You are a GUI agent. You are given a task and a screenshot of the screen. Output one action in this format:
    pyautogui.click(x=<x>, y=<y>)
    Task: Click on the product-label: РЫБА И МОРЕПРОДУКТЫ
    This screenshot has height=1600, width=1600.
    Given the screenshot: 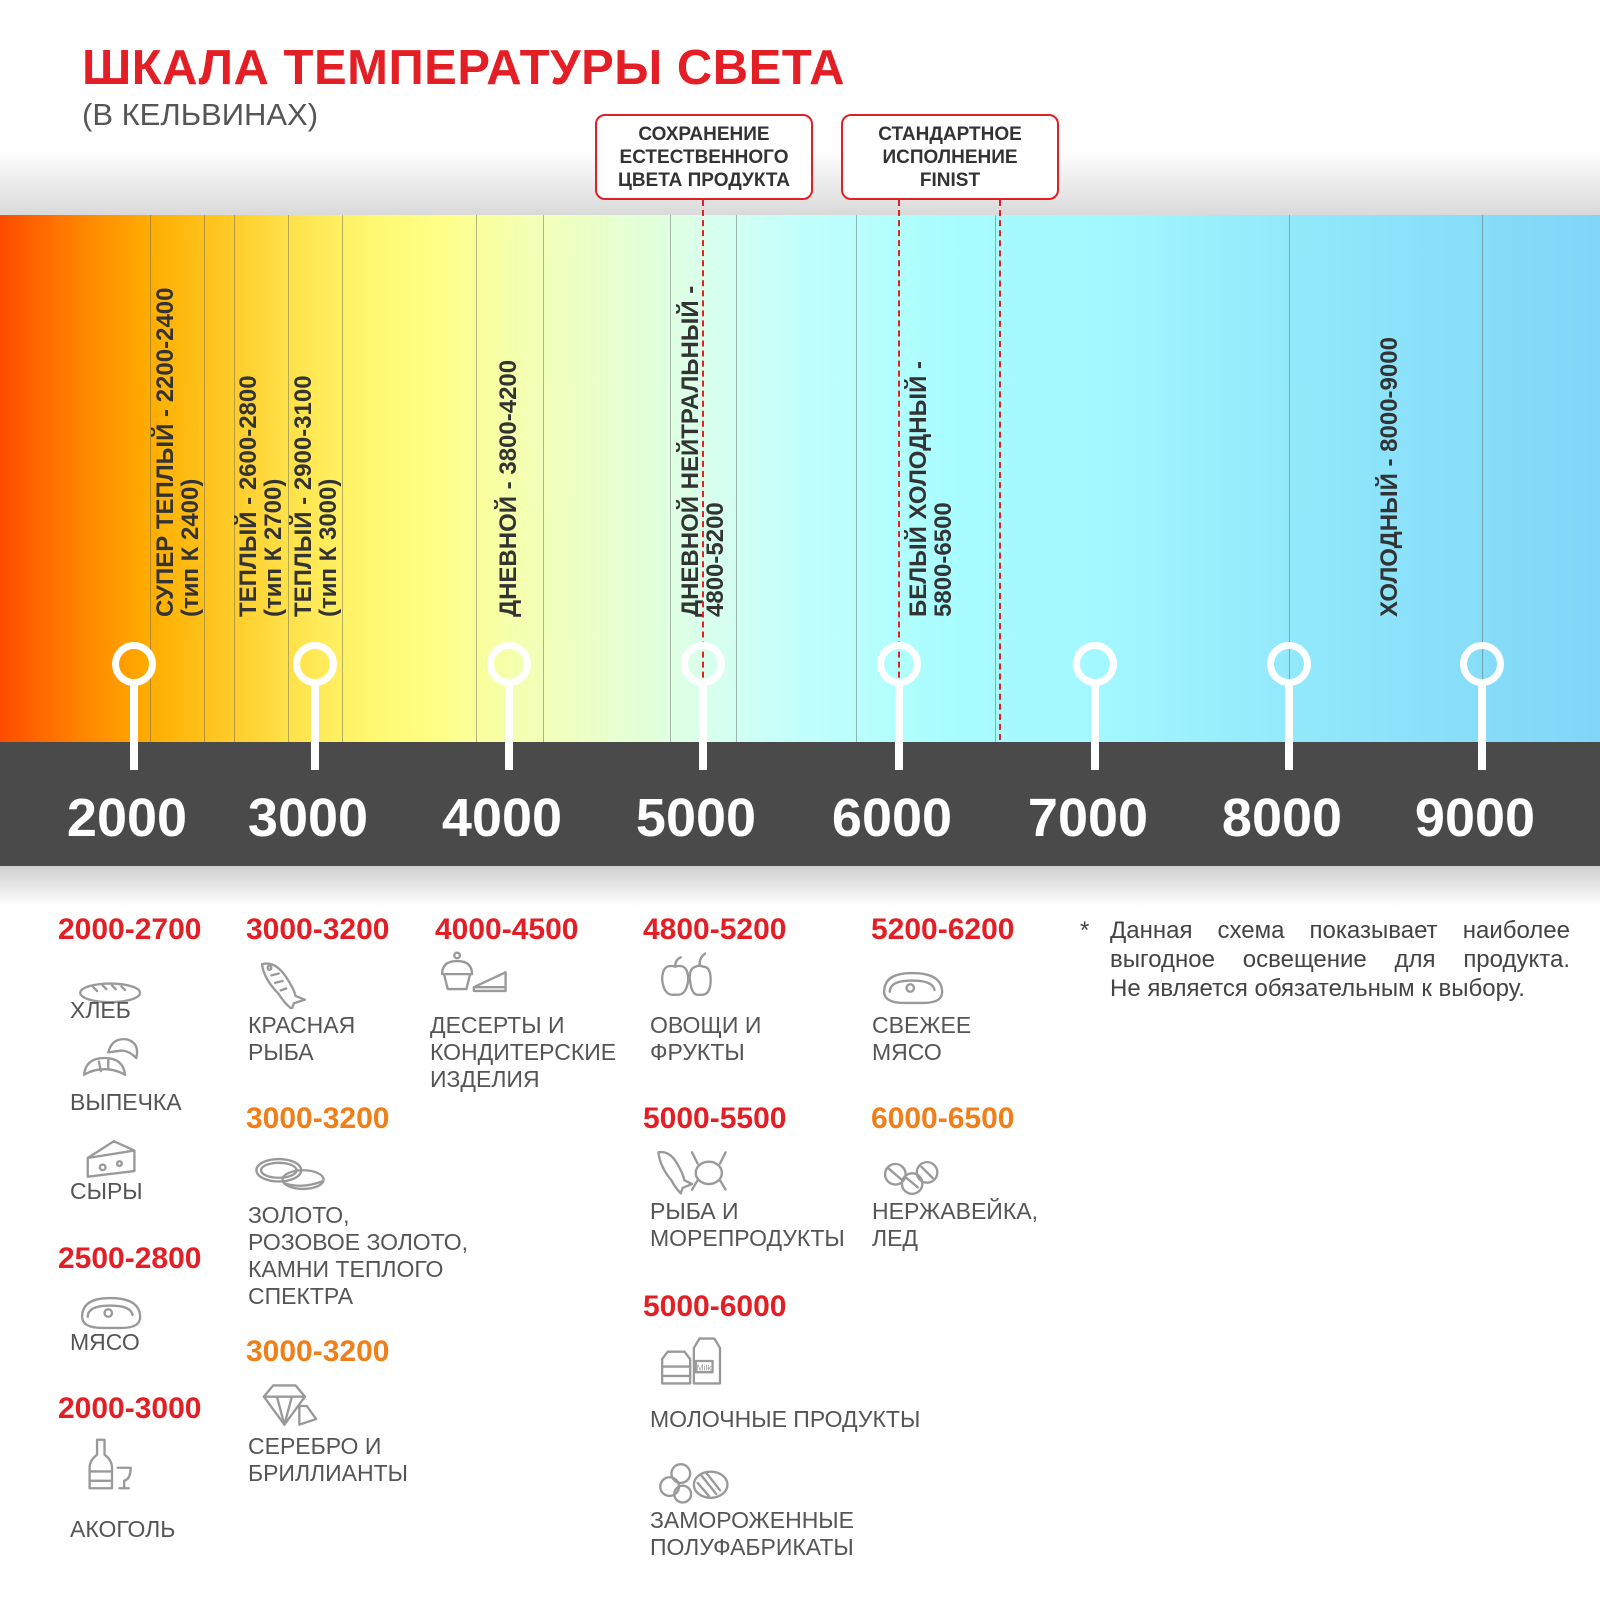 What is the action you would take?
    pyautogui.click(x=747, y=1225)
    